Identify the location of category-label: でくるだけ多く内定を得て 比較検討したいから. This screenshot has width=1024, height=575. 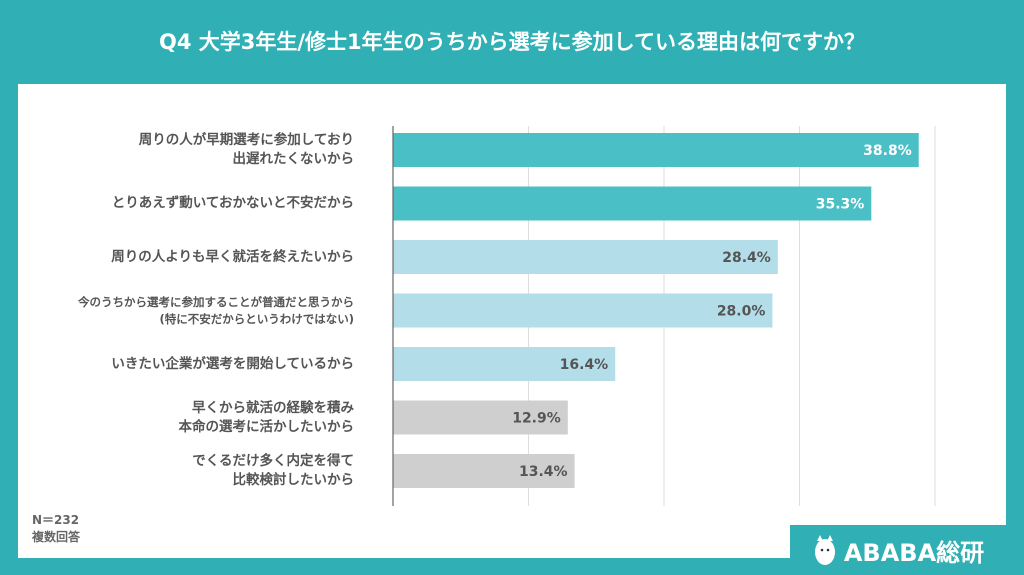
(273, 470).